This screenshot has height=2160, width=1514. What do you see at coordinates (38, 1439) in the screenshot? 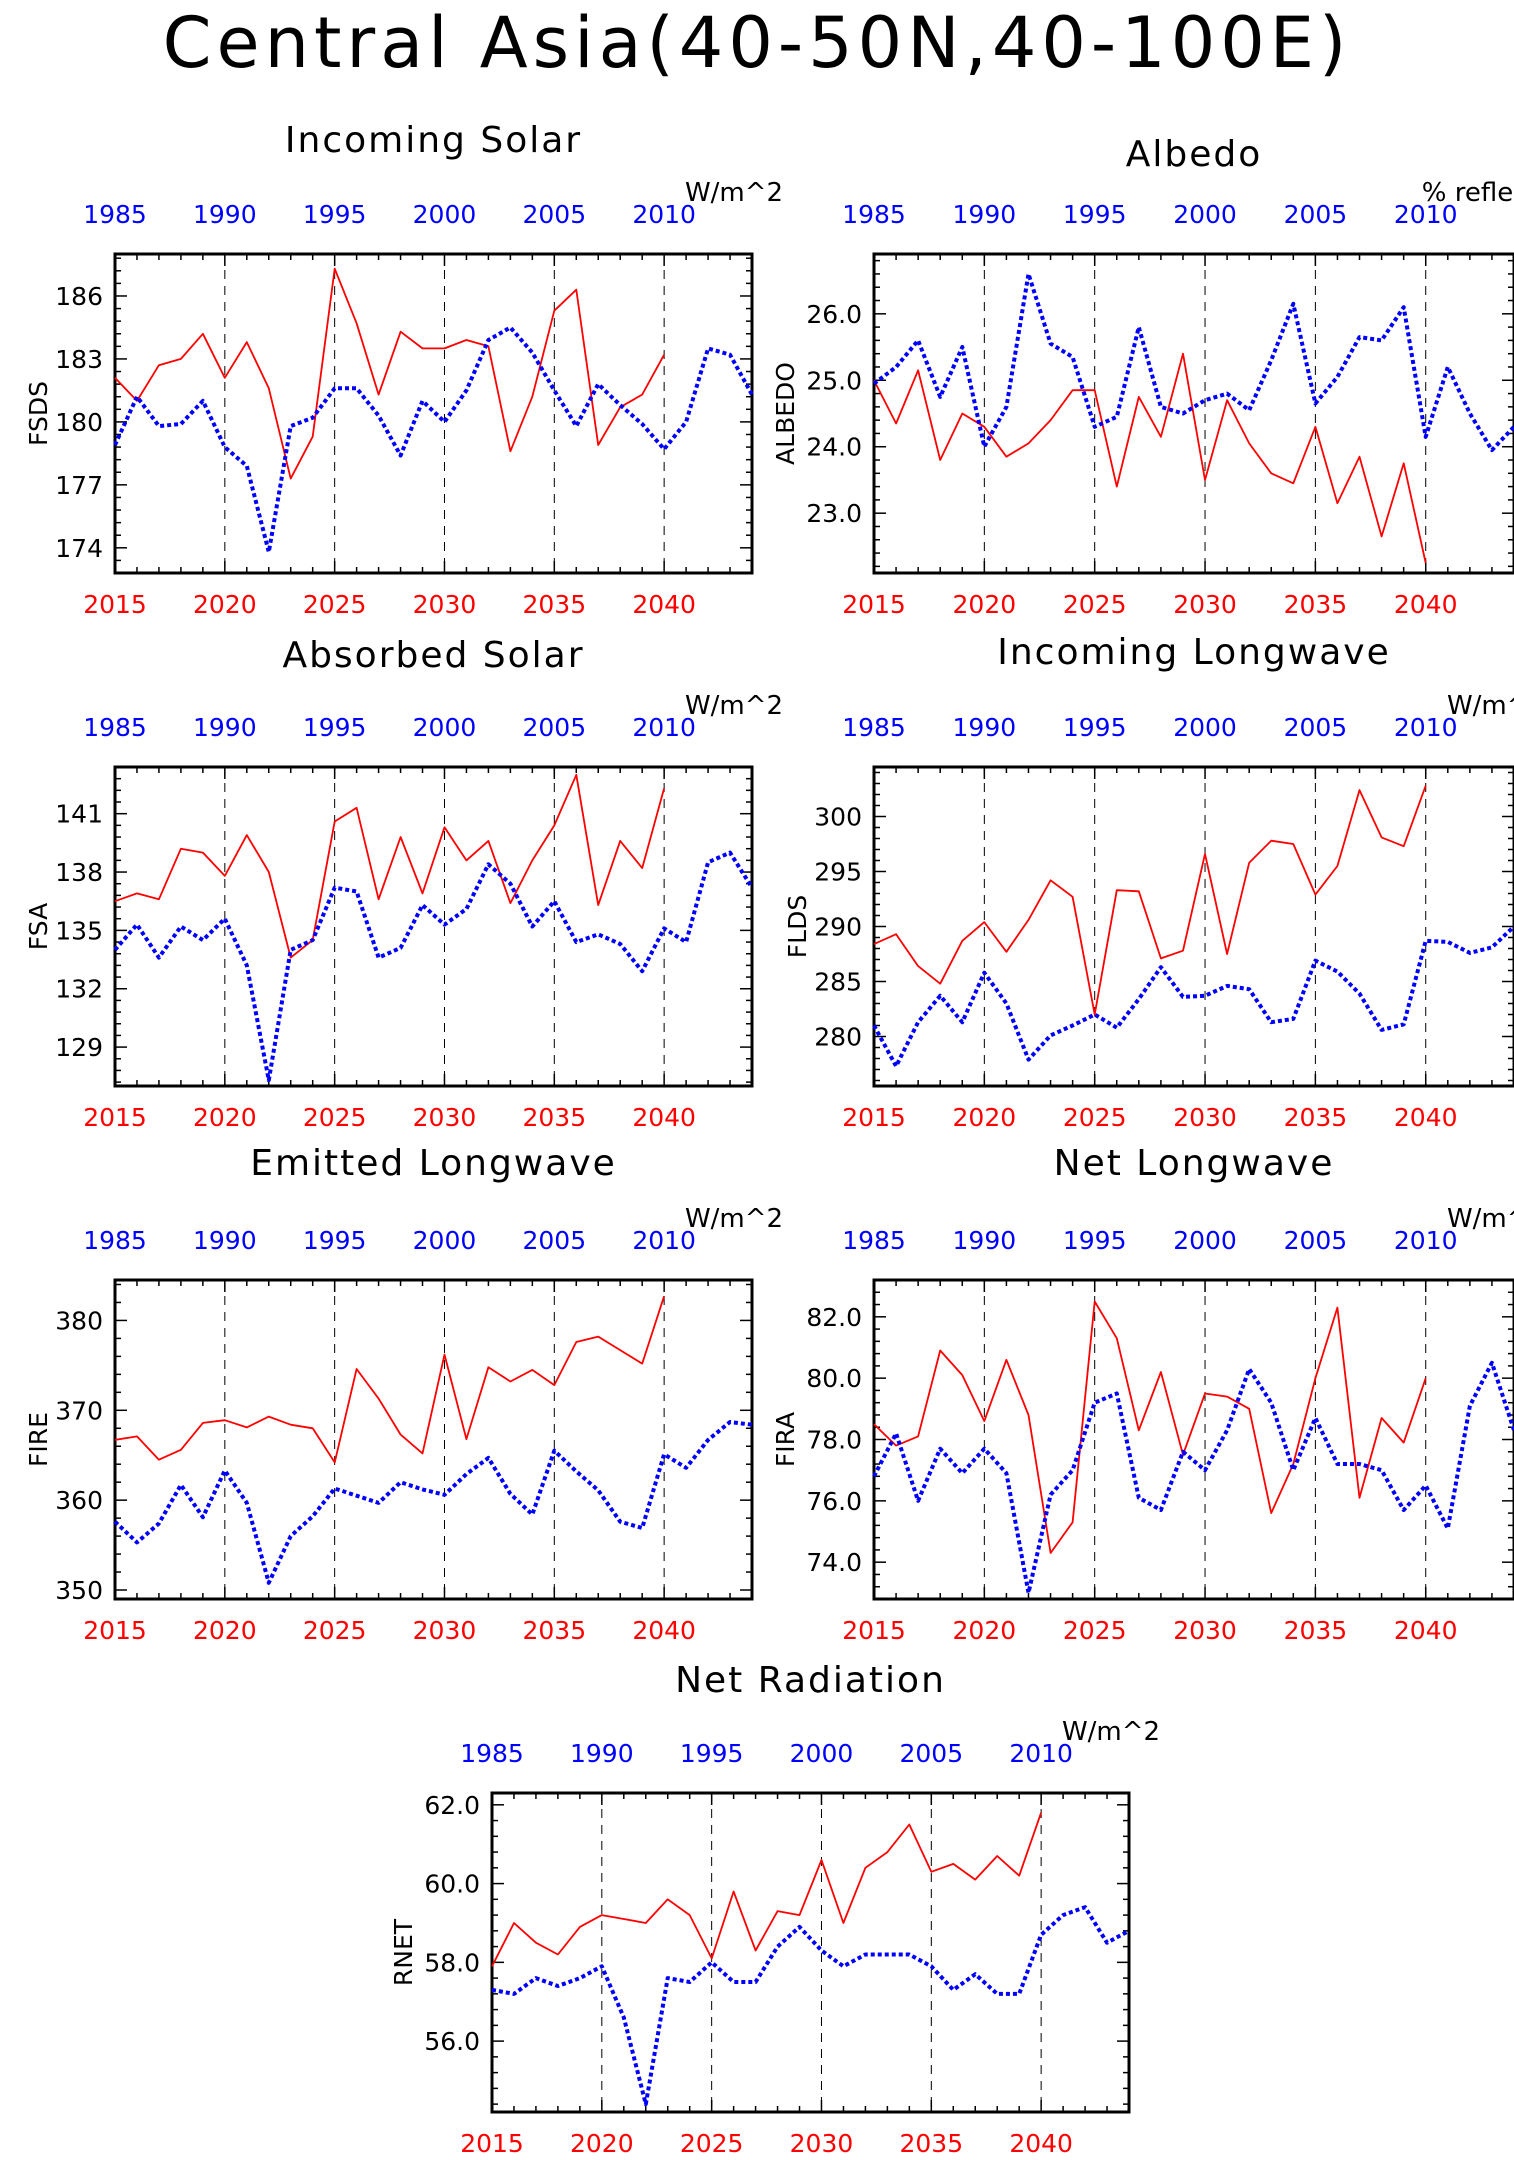
I see `y-axis-label: FIRE` at bounding box center [38, 1439].